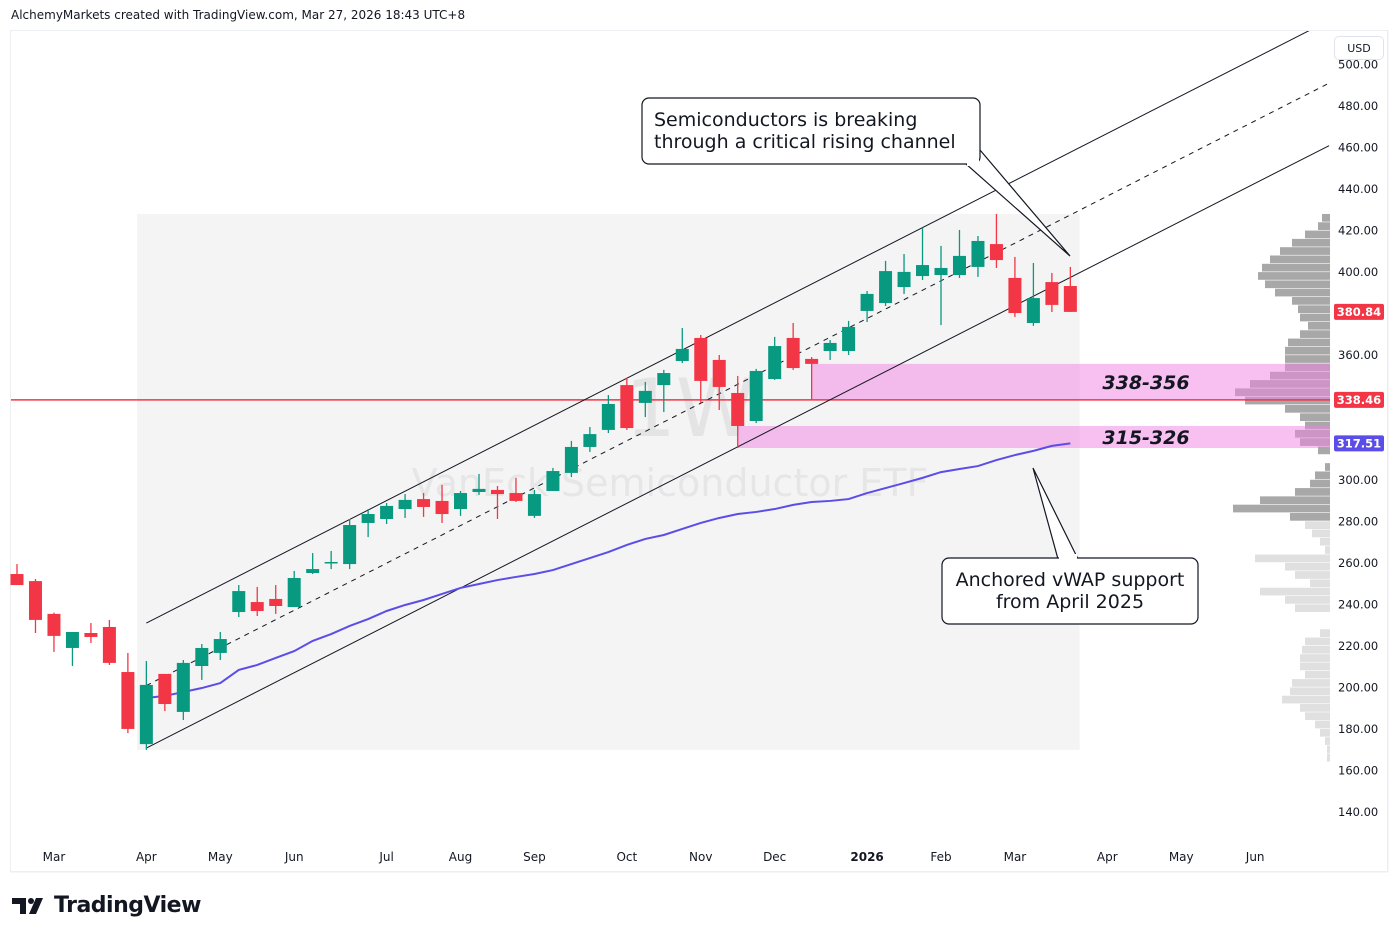 Image resolution: width=1399 pixels, height=939 pixels. I want to click on price-axis-tick: 180.00, so click(1358, 729).